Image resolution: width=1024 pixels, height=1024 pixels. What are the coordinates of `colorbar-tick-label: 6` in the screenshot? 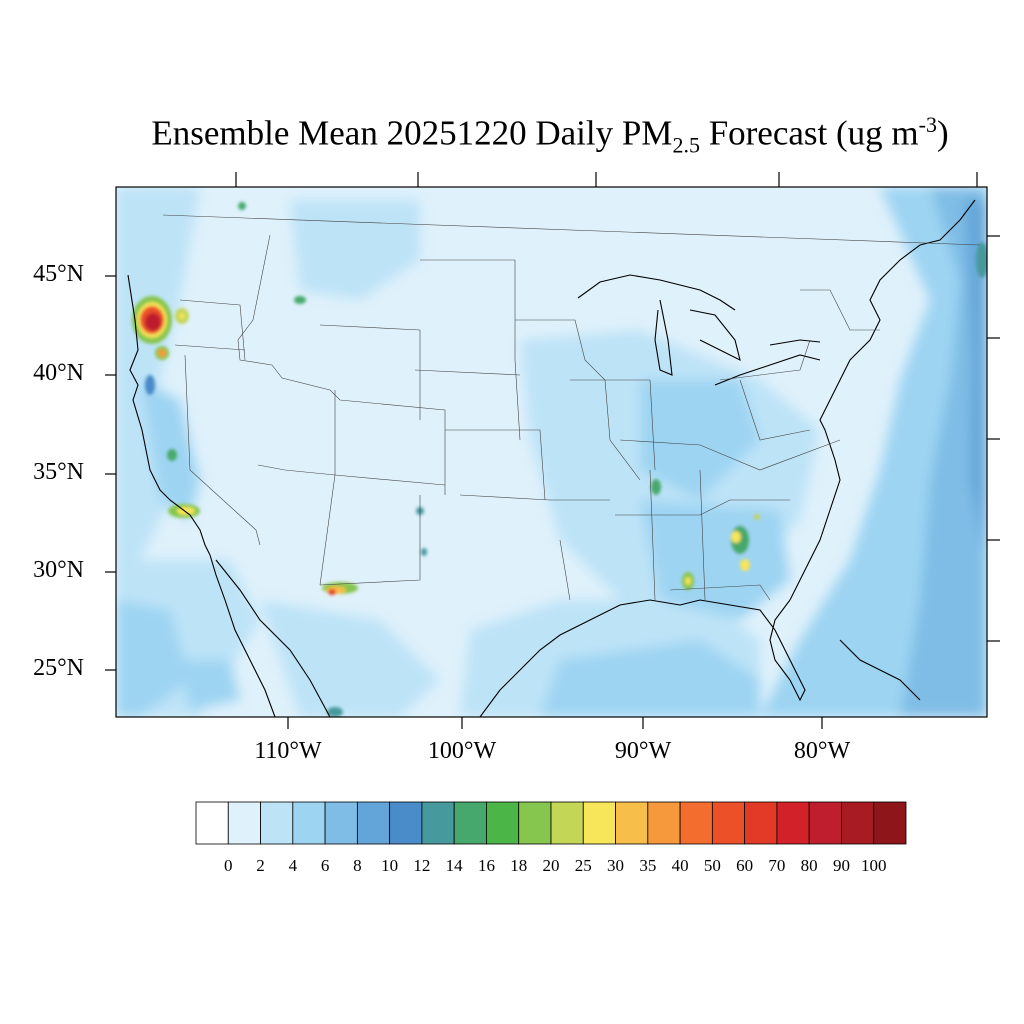 It's located at (325, 865).